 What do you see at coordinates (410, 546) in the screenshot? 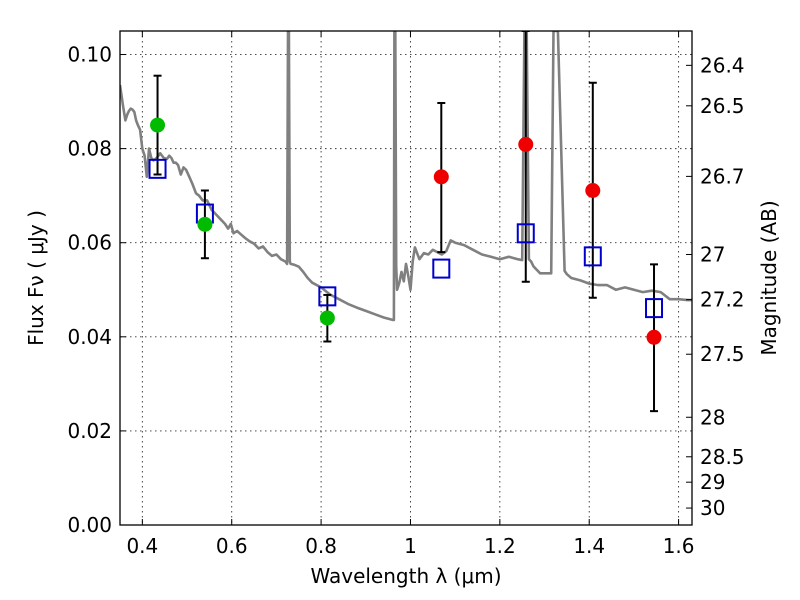
I see `x-tick-label: 1` at bounding box center [410, 546].